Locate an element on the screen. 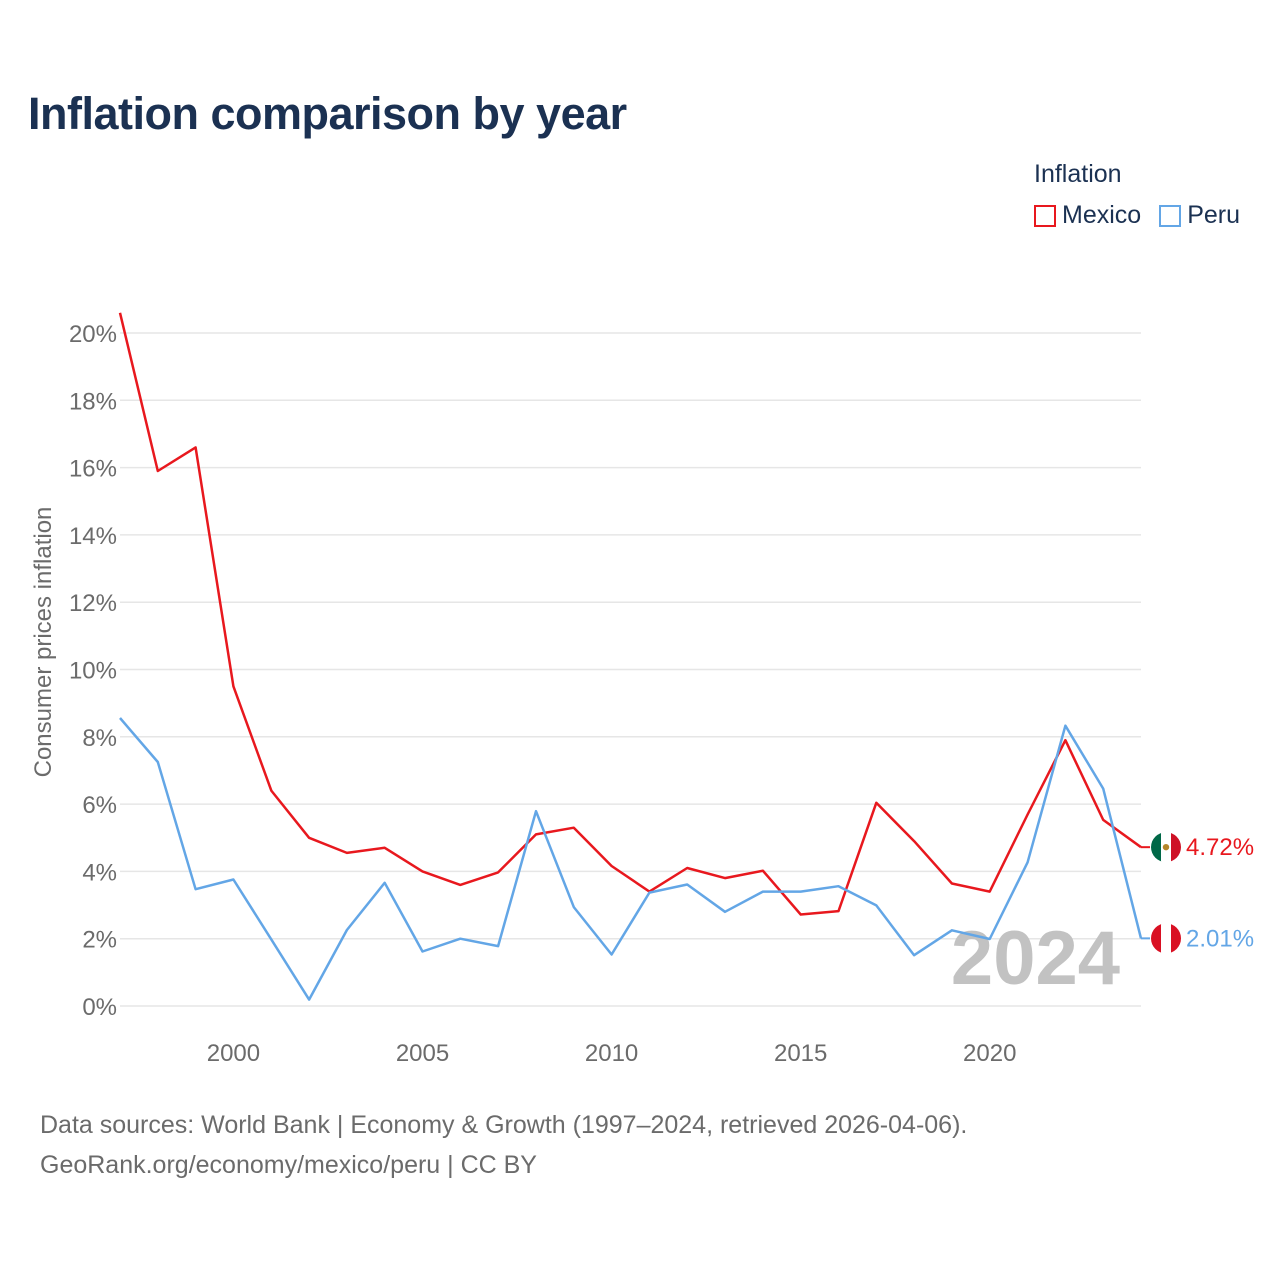 This screenshot has width=1280, height=1280. end-value-label-mexico: 4.72% is located at coordinates (1220, 847).